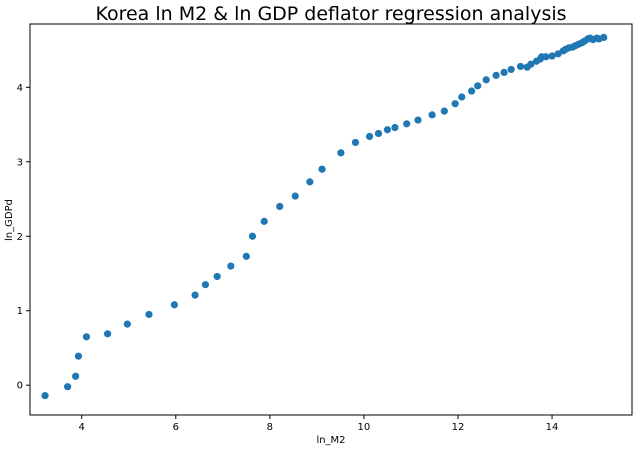 The image size is (641, 451). I want to click on x-tick-label: 10, so click(364, 427).